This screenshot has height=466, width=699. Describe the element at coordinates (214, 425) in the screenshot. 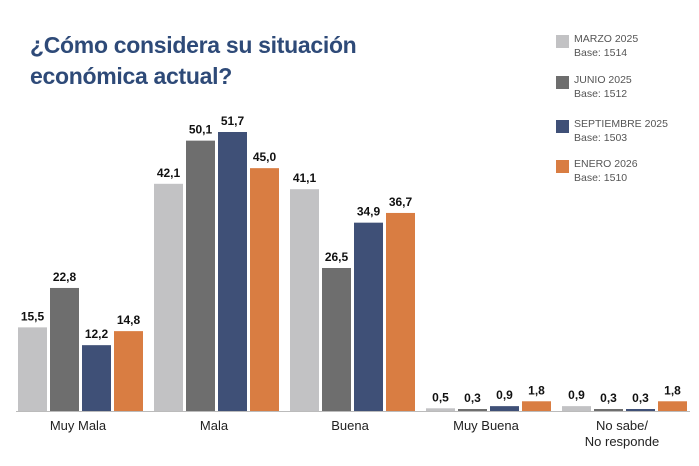

I see `x-tick-label: Mala` at that location.